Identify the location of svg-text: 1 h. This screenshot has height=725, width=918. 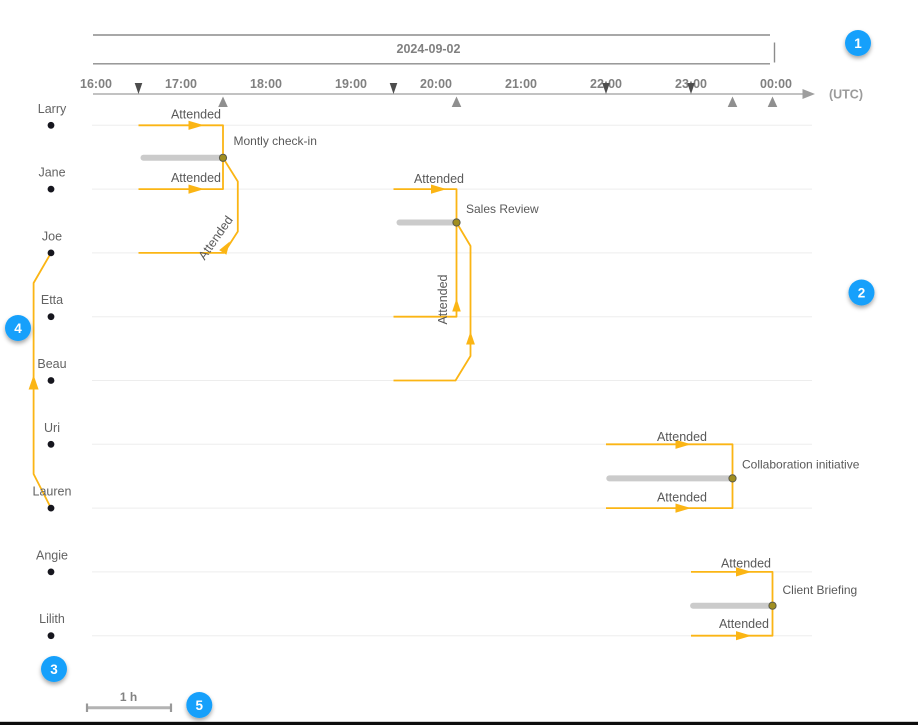
(128, 697).